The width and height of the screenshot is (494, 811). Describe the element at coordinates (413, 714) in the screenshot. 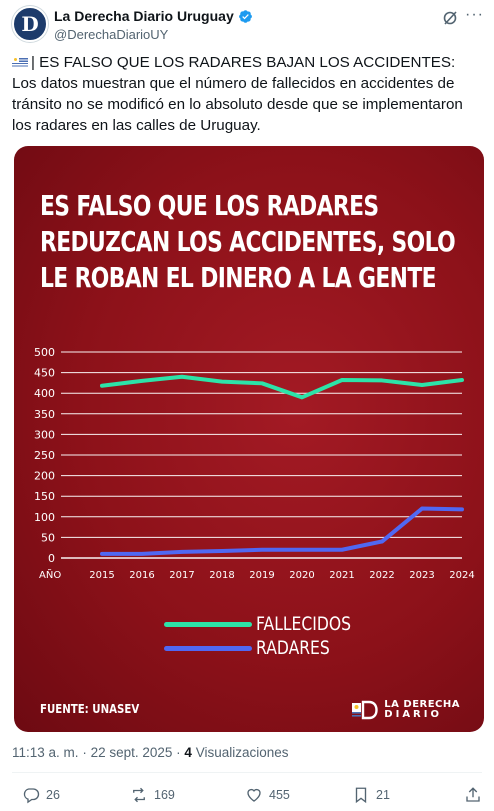

I see `brand-line-2: DIARIO` at that location.